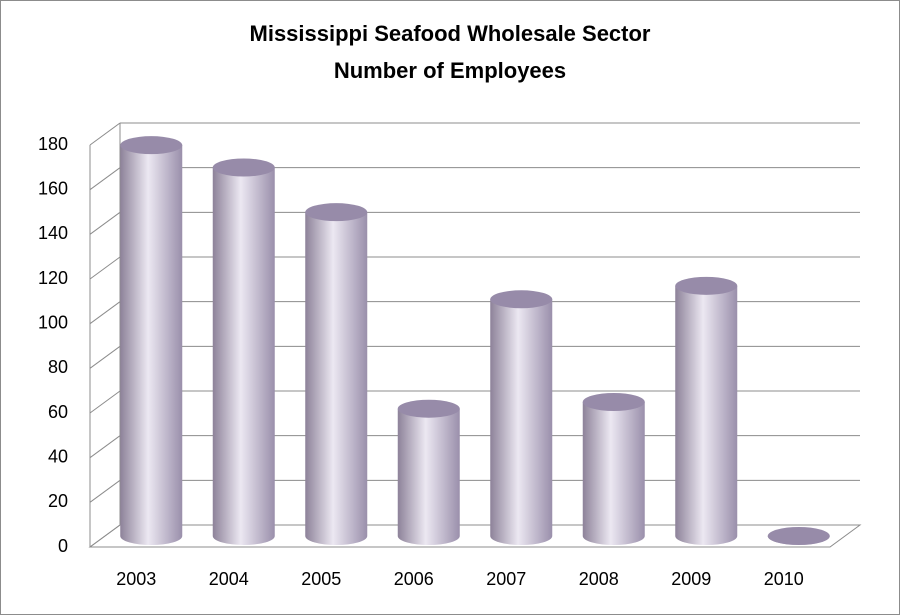  What do you see at coordinates (63, 546) in the screenshot?
I see `y-tick-label: 0` at bounding box center [63, 546].